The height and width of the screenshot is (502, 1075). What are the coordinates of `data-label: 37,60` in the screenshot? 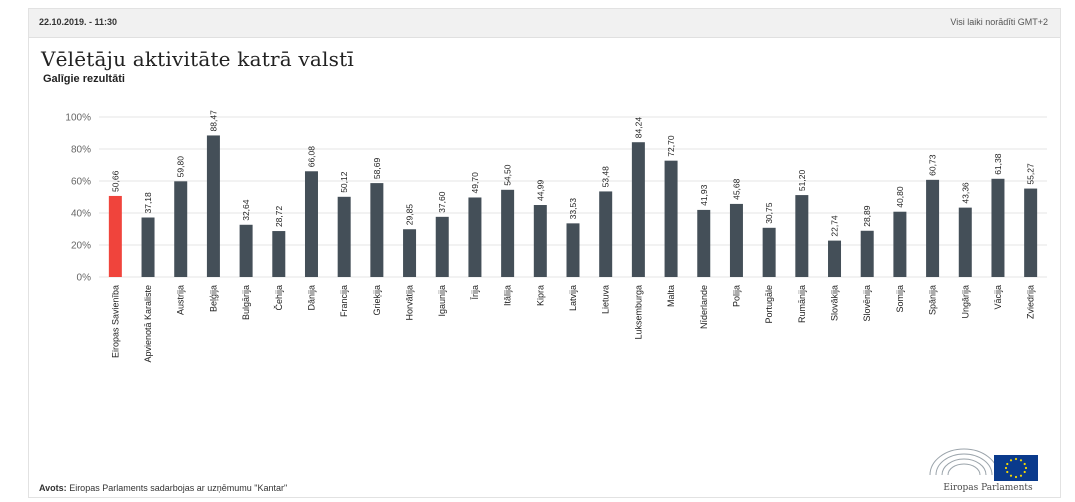 It's located at (442, 202).